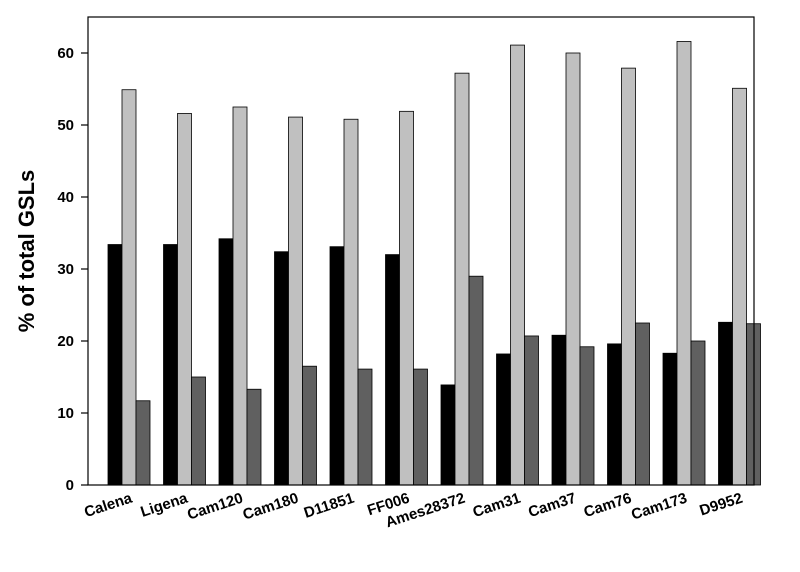 The height and width of the screenshot is (572, 800). I want to click on x-category-label-calena: Calena, so click(108, 505).